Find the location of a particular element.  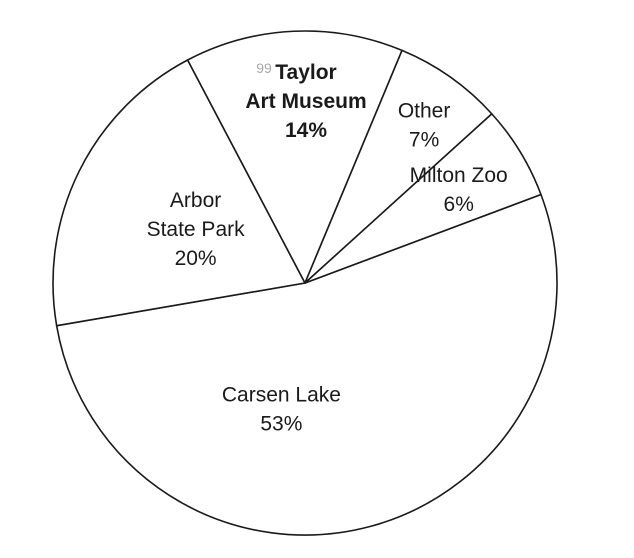

value-label: 6% is located at coordinates (459, 204).